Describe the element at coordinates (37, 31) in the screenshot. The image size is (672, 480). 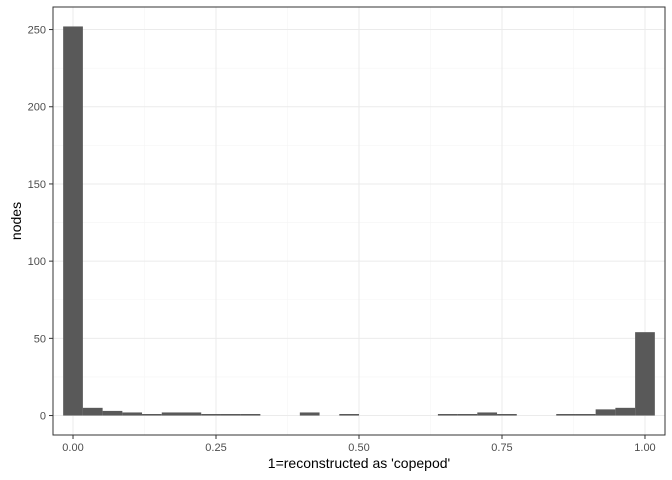
I see `y-tick-label: 250` at that location.